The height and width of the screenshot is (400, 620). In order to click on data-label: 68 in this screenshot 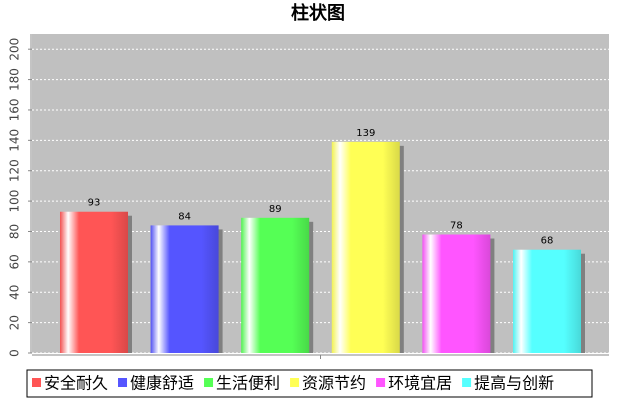, I will do `click(547, 241)`.